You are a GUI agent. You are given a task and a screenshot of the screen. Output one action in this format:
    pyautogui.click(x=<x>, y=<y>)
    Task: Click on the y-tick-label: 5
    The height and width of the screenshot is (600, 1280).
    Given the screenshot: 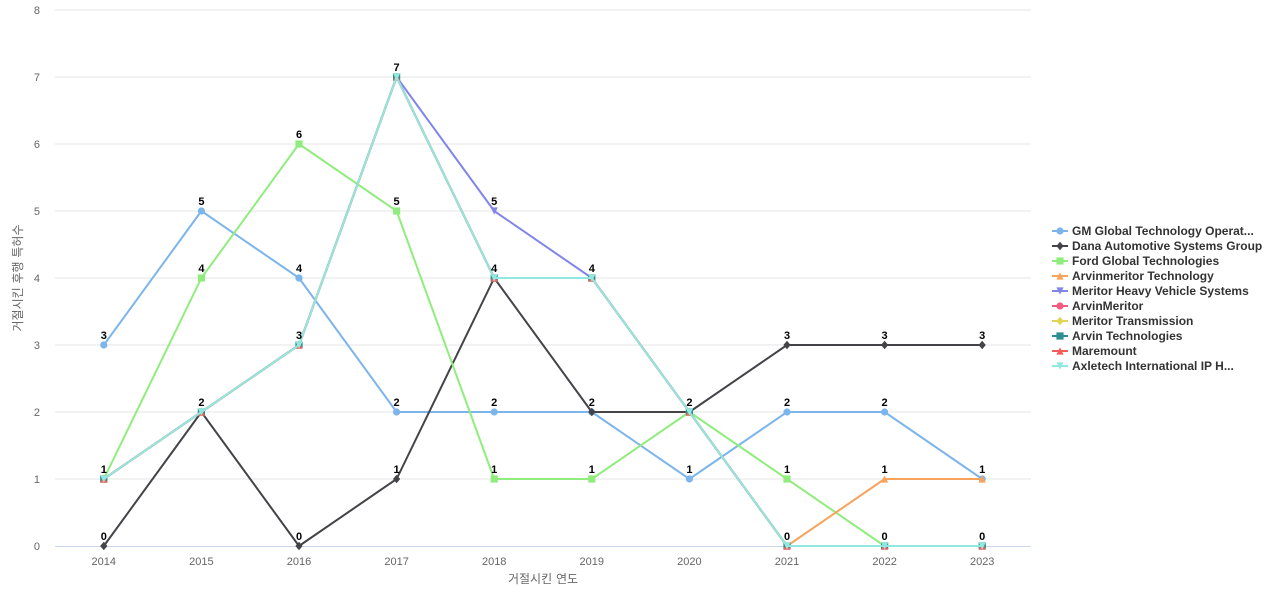 What is the action you would take?
    pyautogui.click(x=37, y=212)
    